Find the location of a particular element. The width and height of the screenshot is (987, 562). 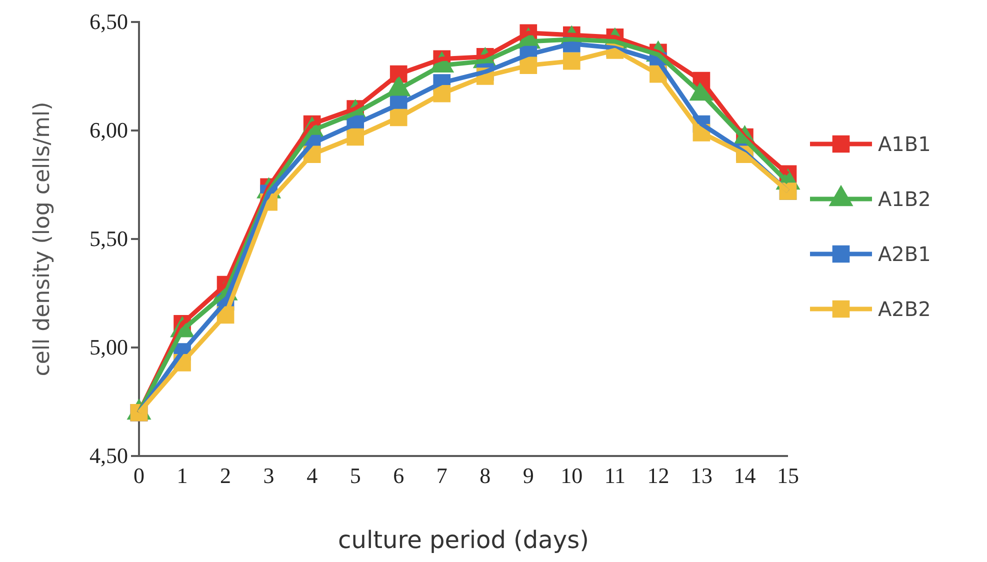

x-tick-label: 4 is located at coordinates (312, 475).